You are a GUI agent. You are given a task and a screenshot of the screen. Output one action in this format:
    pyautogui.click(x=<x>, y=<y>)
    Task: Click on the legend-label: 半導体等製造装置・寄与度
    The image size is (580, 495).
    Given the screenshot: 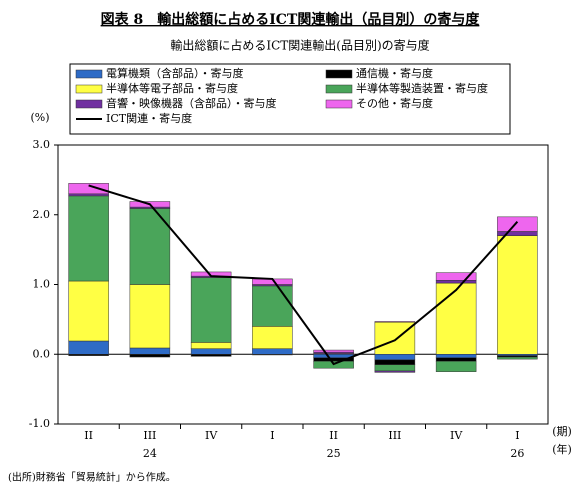 What is the action you would take?
    pyautogui.click(x=422, y=88)
    